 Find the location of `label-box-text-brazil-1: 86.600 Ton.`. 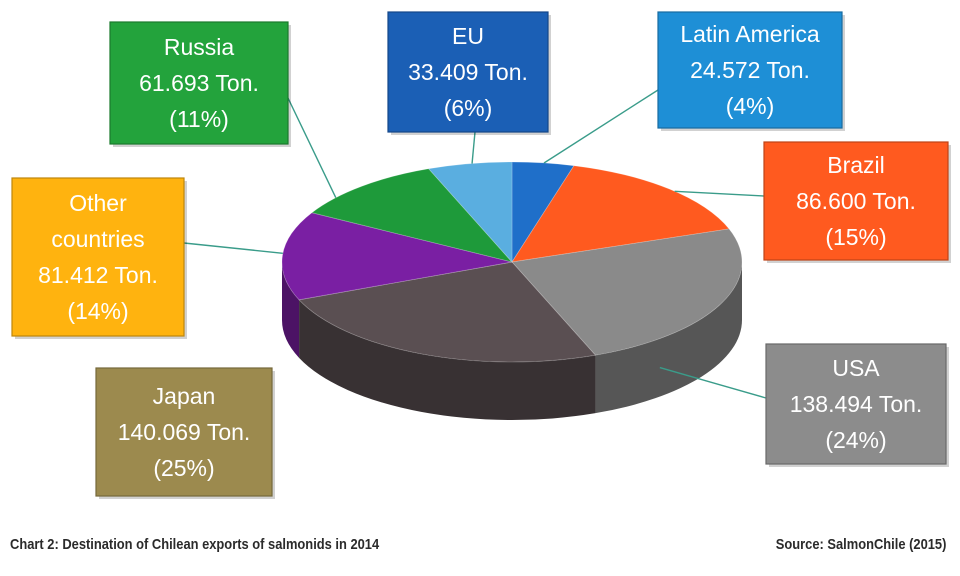

label-box-text-brazil-1: 86.600 Ton. is located at coordinates (856, 201).